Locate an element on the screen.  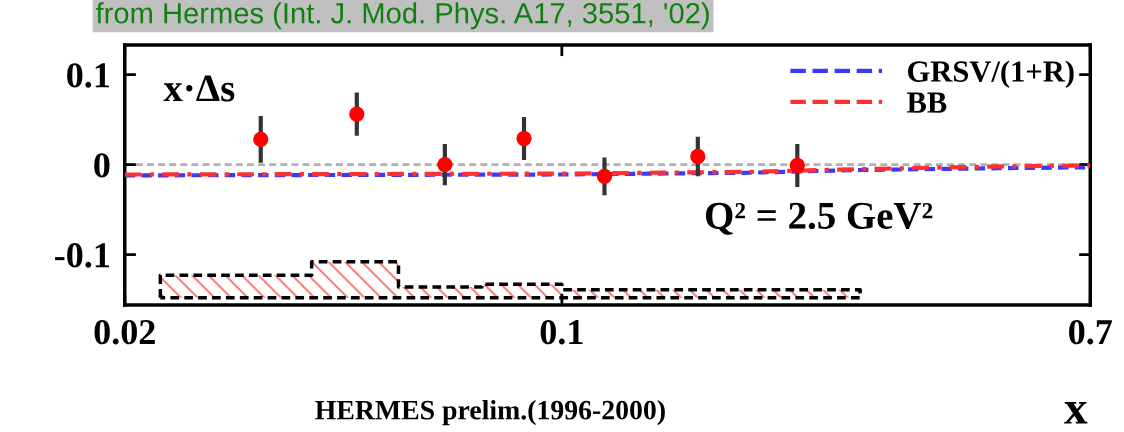
annotation: x·Δs is located at coordinates (199, 88).